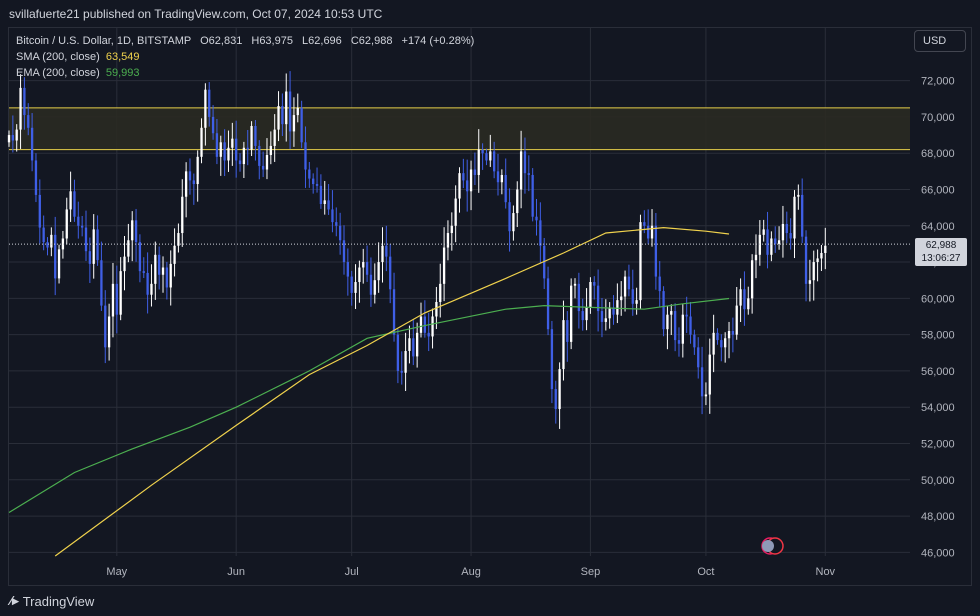 This screenshot has height=616, width=980. What do you see at coordinates (941, 252) in the screenshot?
I see `last-price-tag: 62,988 13:06:27` at bounding box center [941, 252].